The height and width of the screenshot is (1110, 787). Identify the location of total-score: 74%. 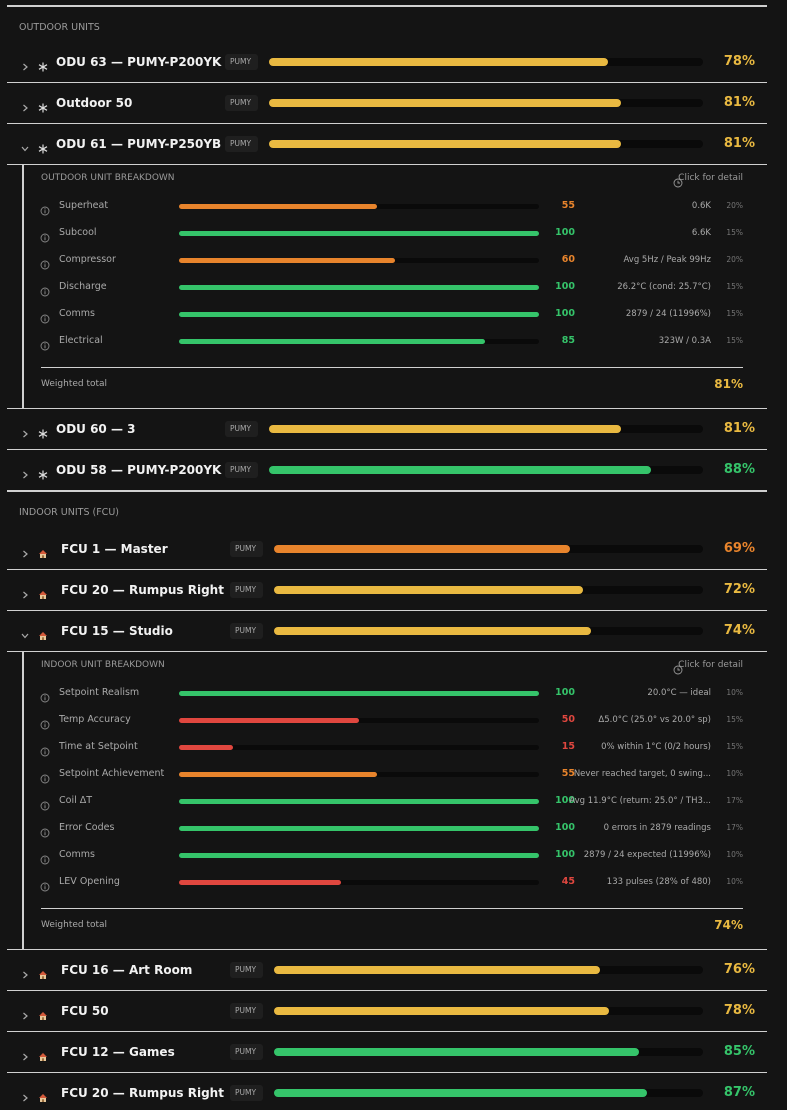
(728, 925).